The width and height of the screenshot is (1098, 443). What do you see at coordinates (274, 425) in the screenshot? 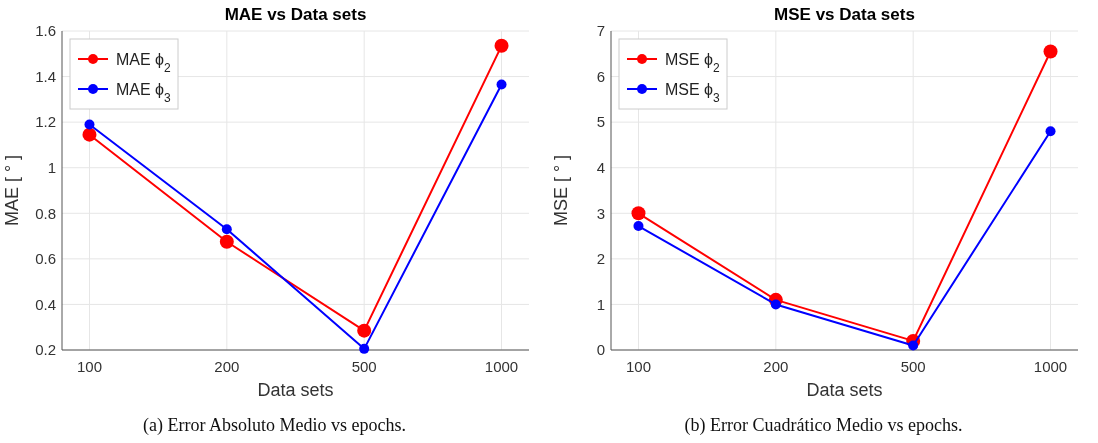
I see `text: (a) Error Absoluto Medio vs epochs.` at bounding box center [274, 425].